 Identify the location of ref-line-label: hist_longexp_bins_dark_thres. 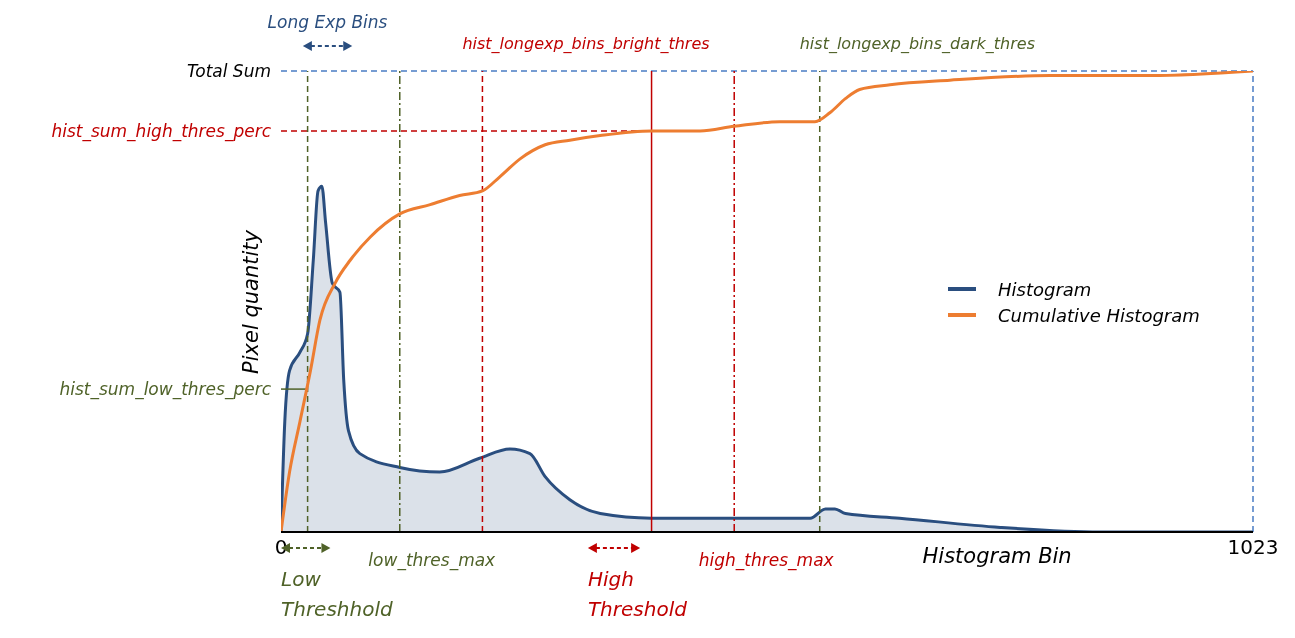
(917, 44).